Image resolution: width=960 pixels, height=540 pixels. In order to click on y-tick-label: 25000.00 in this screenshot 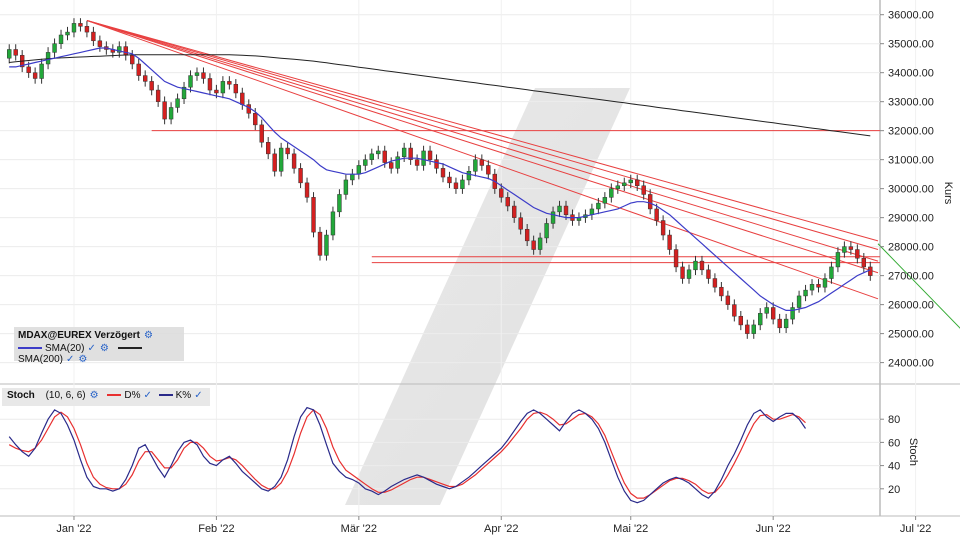, I will do `click(911, 335)`.